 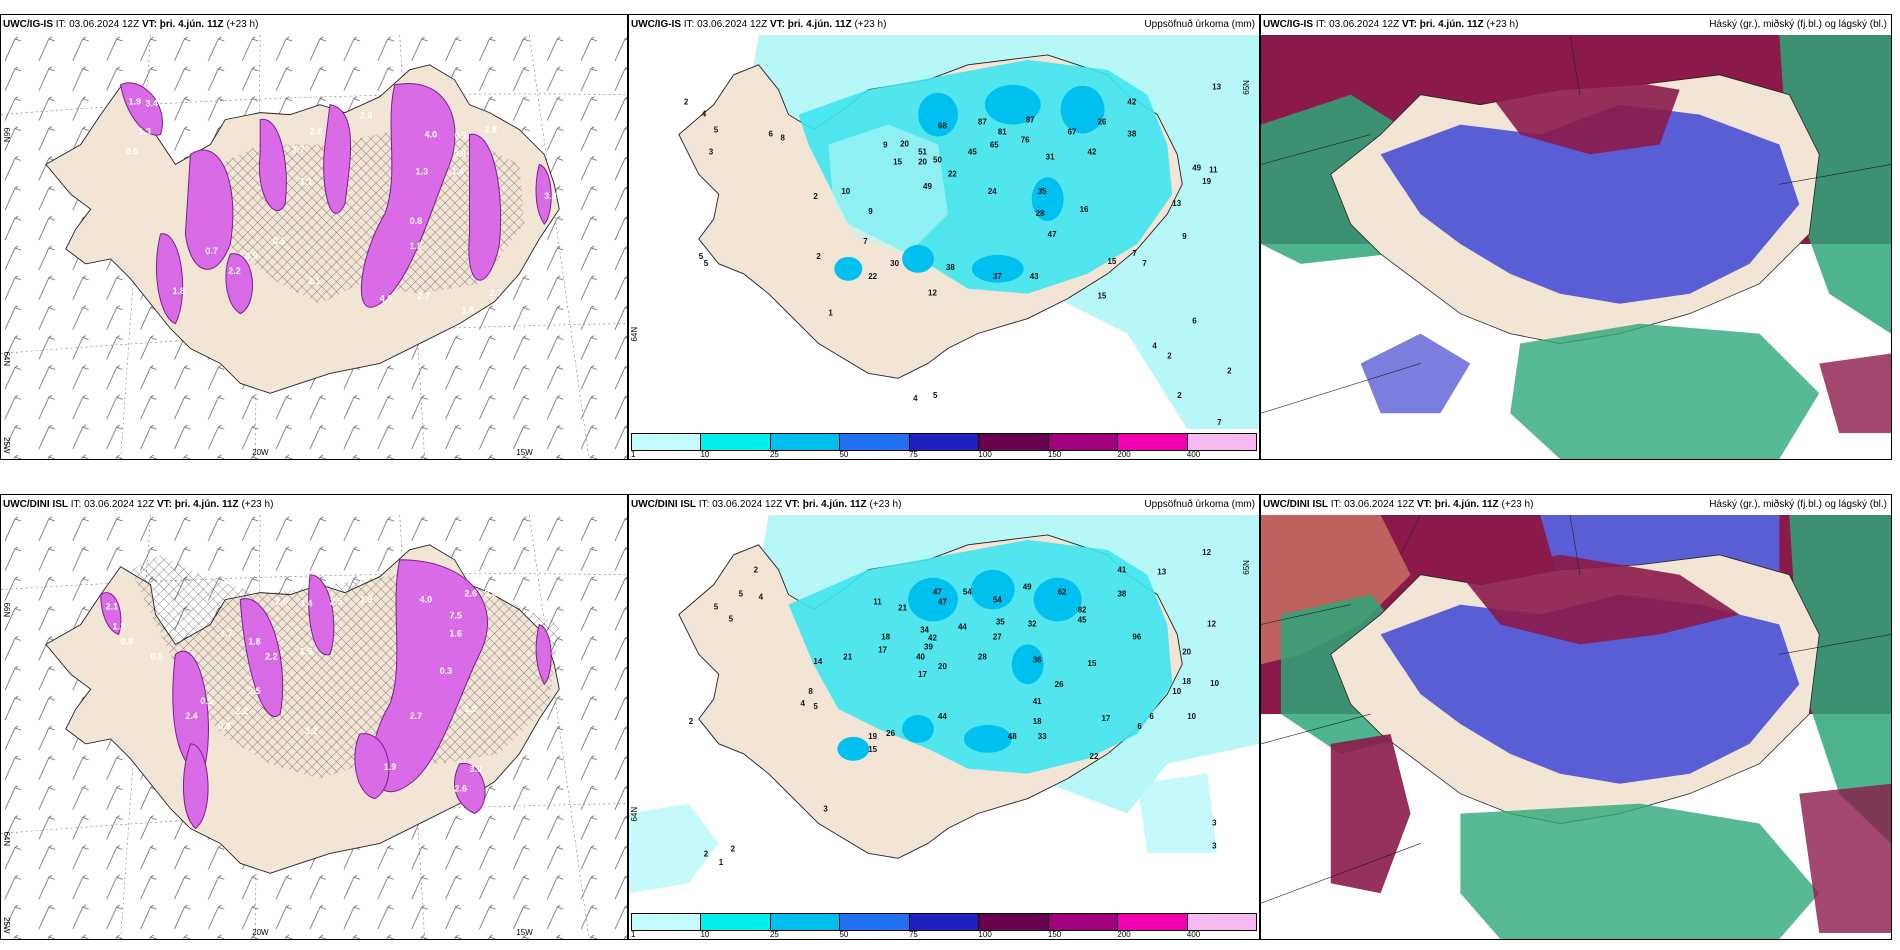 What do you see at coordinates (992, 191) in the screenshot?
I see `svg-text: 24` at bounding box center [992, 191].